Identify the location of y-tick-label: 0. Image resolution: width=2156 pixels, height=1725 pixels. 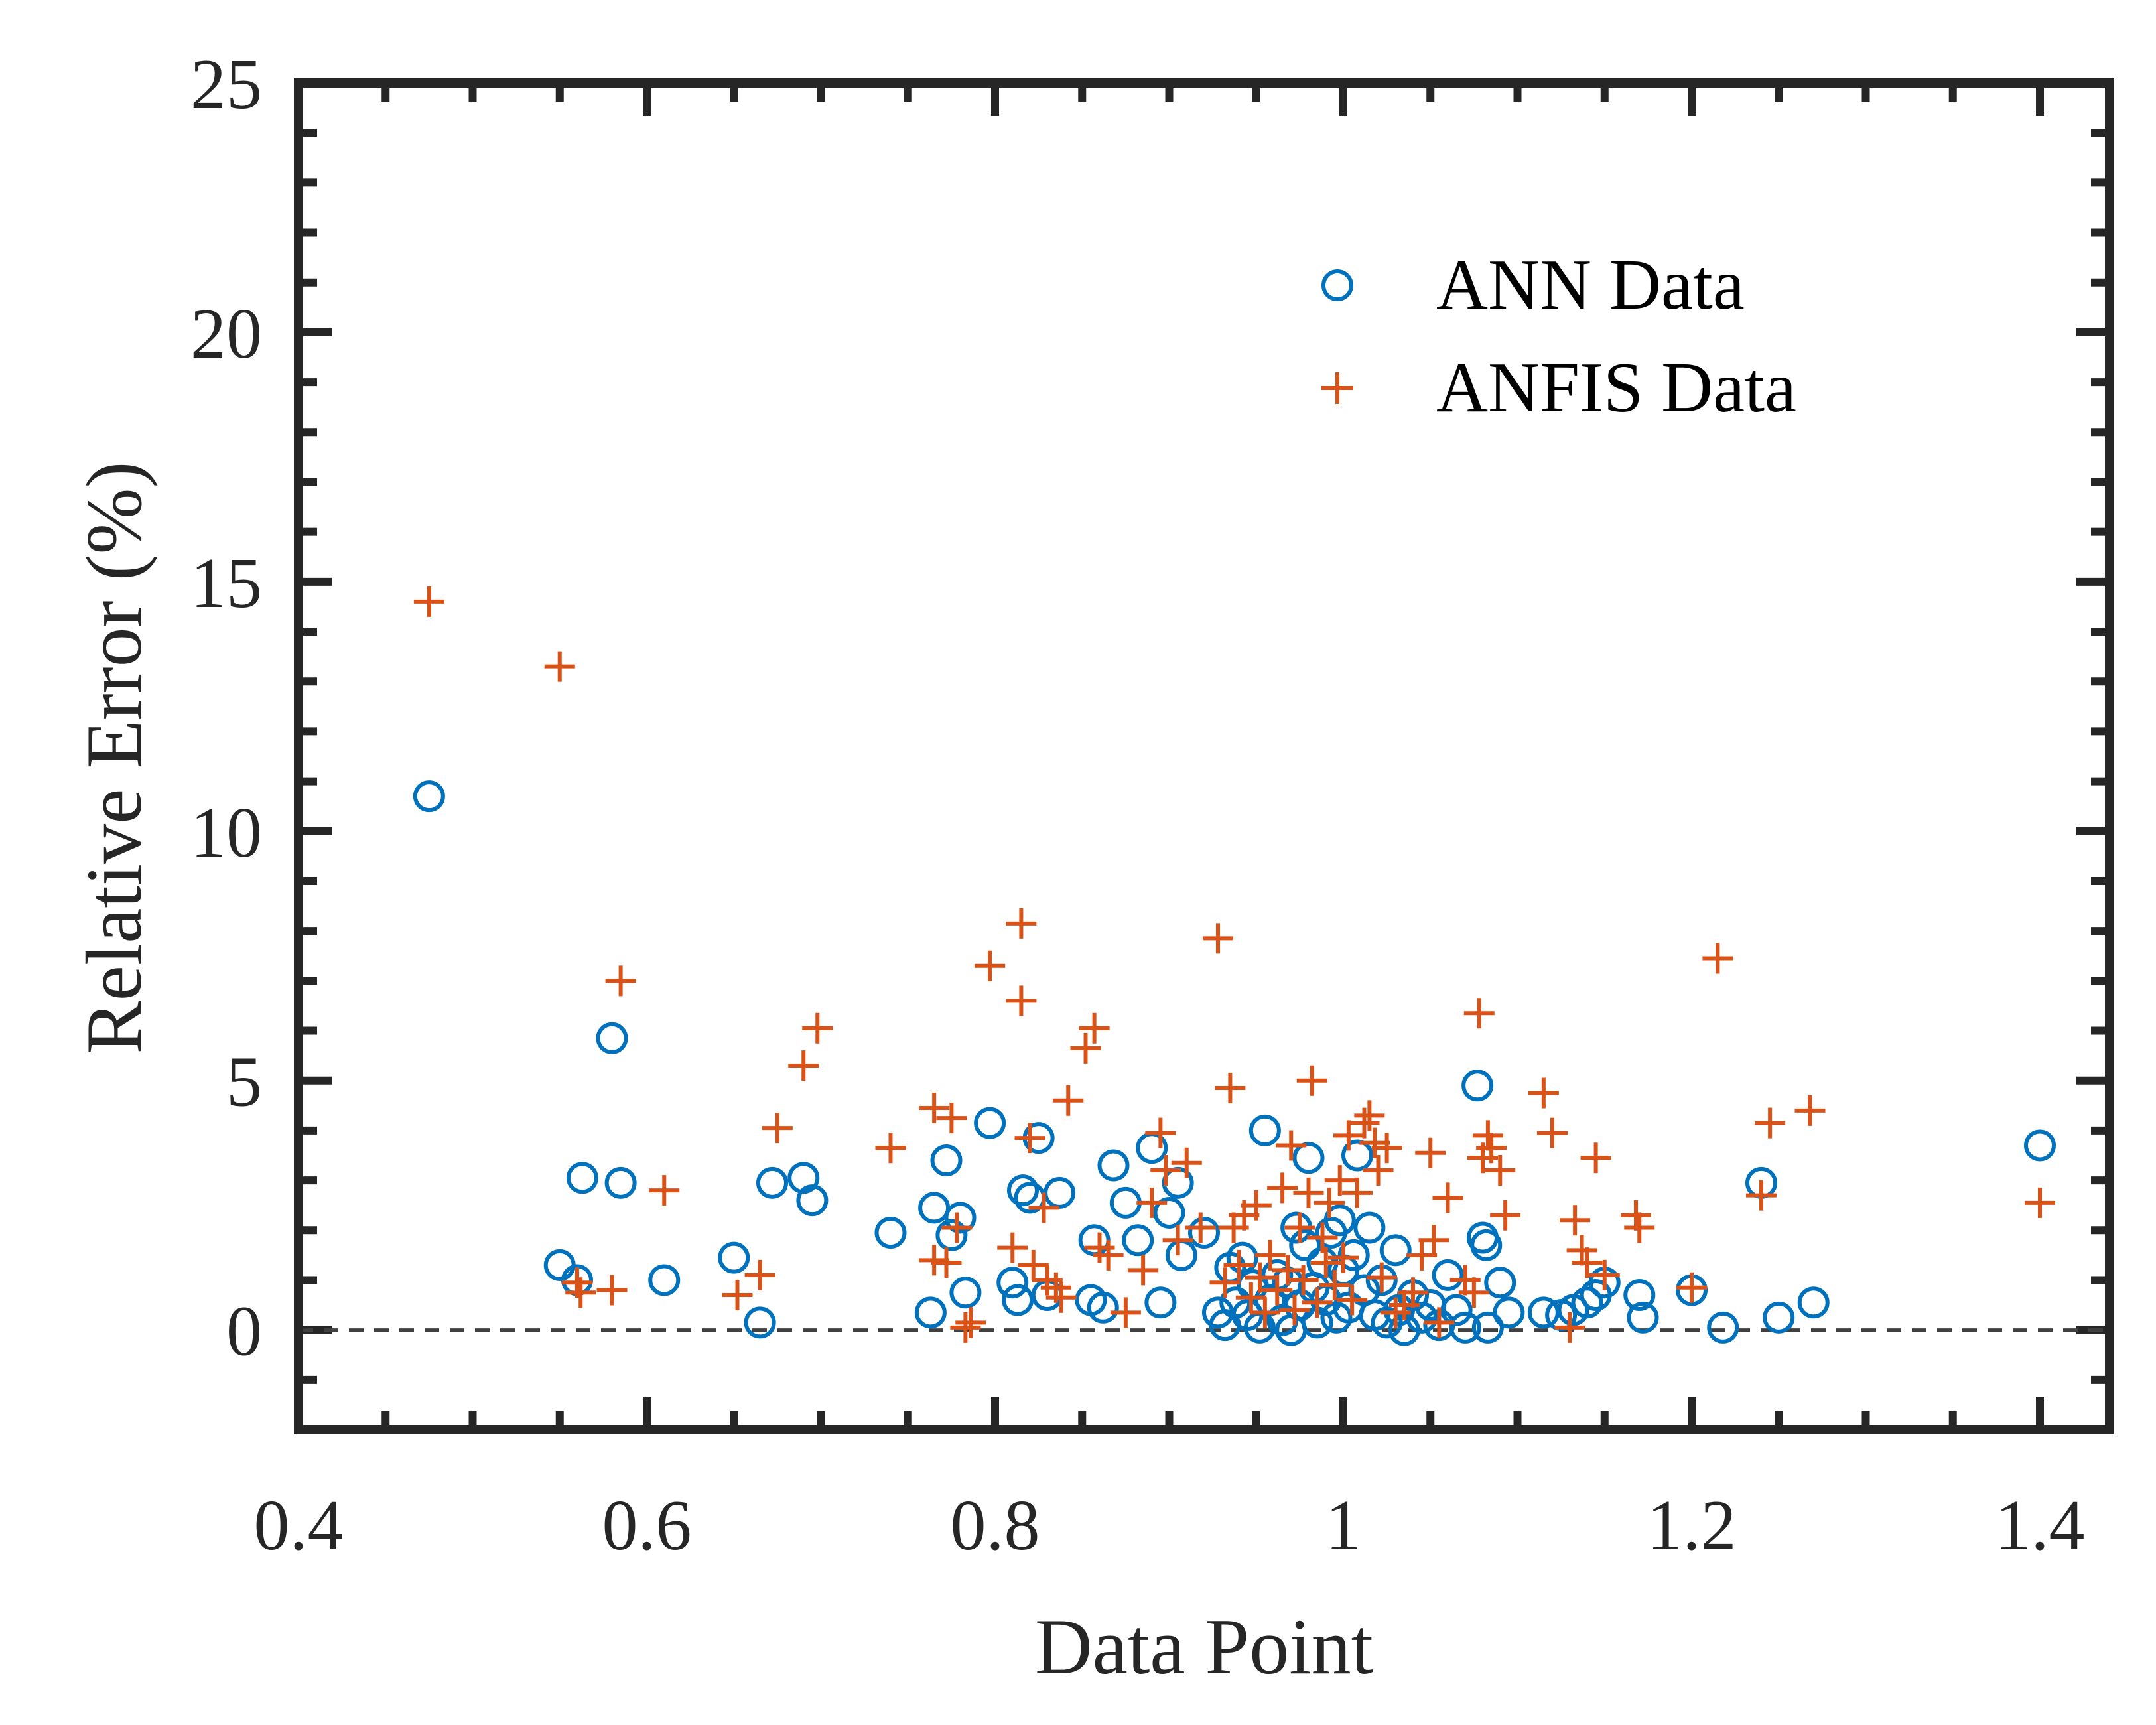
(244, 1331).